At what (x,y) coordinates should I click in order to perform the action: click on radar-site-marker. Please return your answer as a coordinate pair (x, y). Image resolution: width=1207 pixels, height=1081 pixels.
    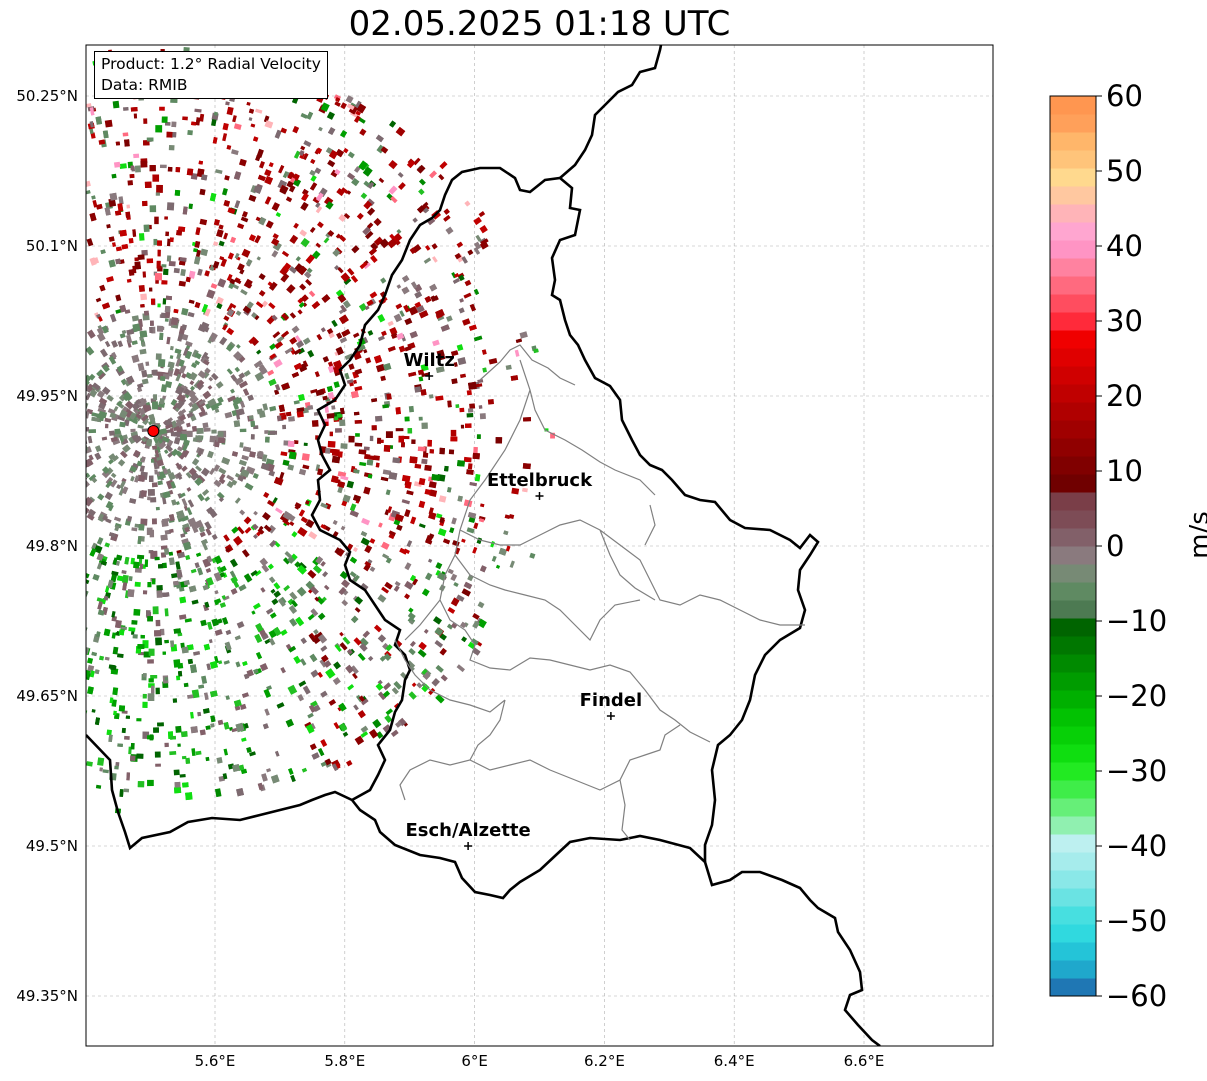
    Looking at the image, I should click on (153, 431).